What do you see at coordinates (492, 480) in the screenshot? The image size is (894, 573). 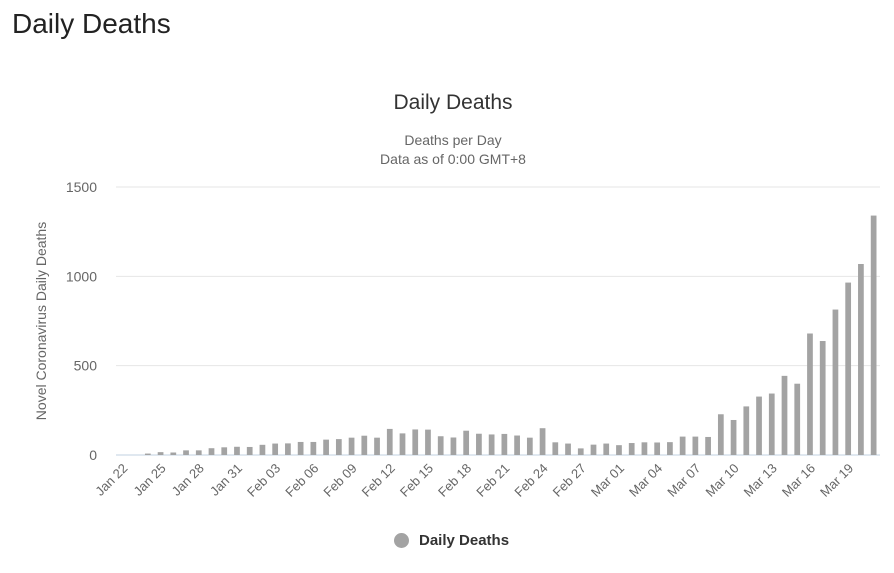 I see `x-tick-label: Feb 21` at bounding box center [492, 480].